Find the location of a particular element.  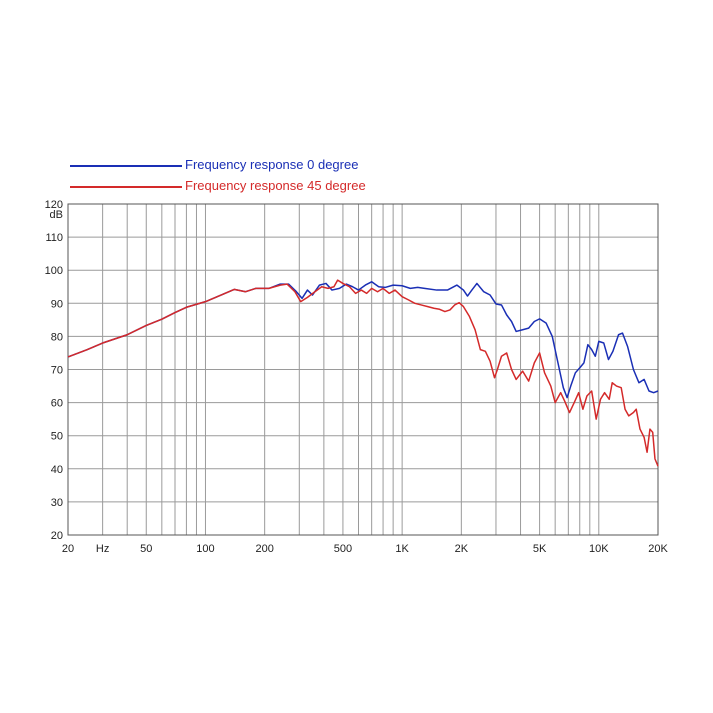

legend-item-0: Frequency response 0 degree is located at coordinates (214, 165).